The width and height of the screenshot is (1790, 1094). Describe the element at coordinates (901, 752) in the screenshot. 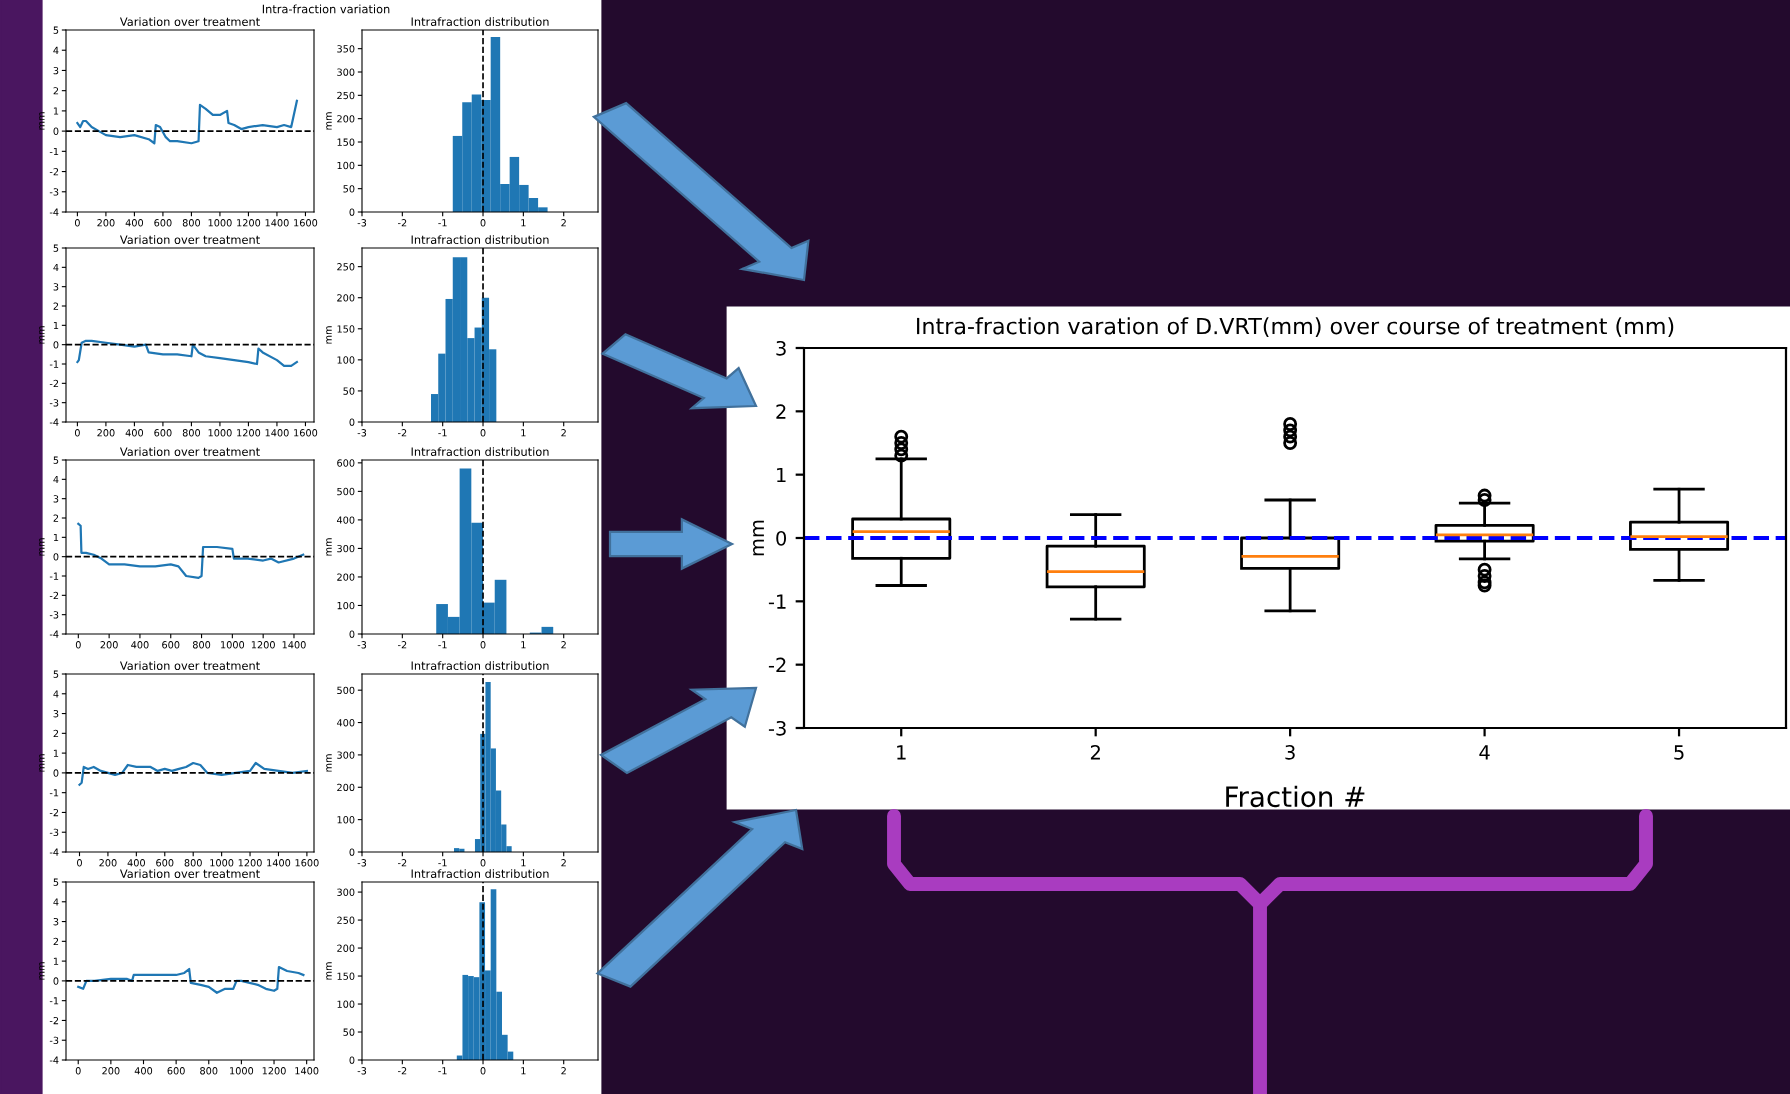

I see `x-tick-label: 1` at that location.